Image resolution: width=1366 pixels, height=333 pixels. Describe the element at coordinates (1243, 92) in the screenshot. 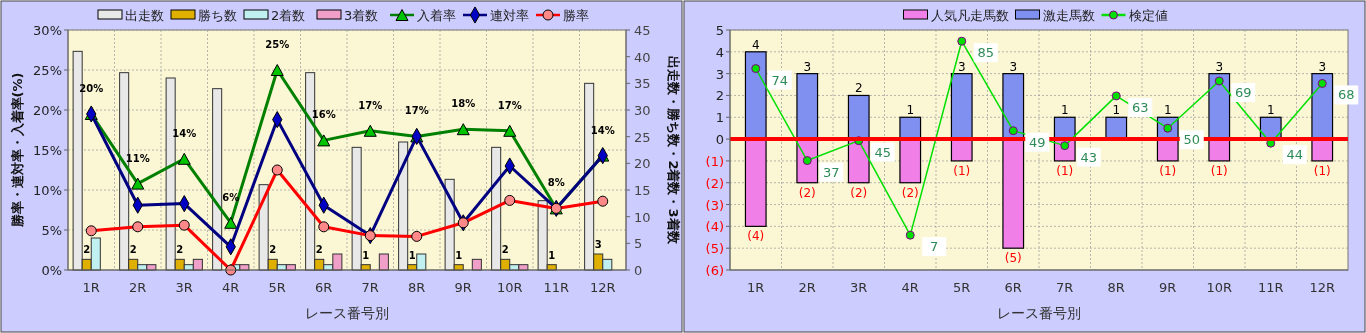

I see `data-label: 69` at that location.